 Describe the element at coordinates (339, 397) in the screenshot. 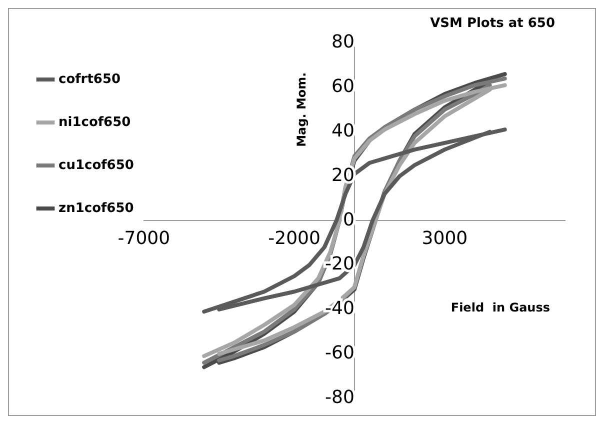

I see `y-tick-label: -80` at that location.